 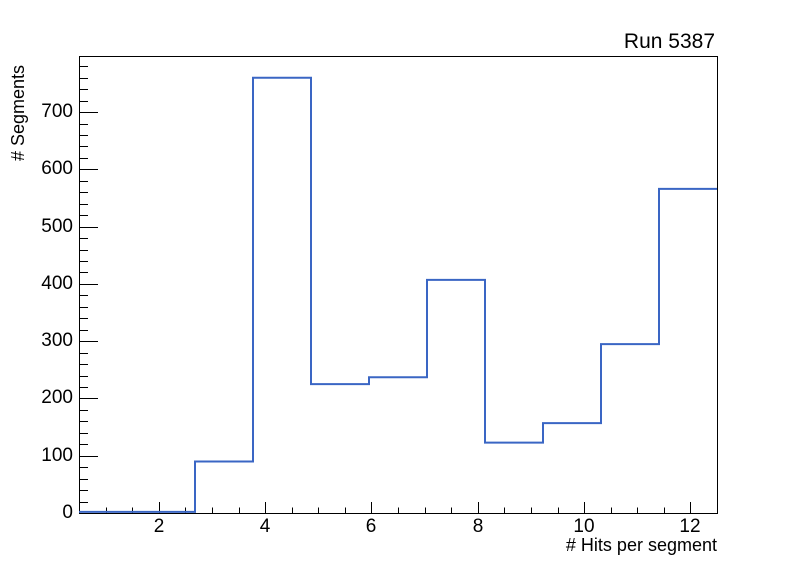 I want to click on y-tick-label: 100, so click(x=57, y=455).